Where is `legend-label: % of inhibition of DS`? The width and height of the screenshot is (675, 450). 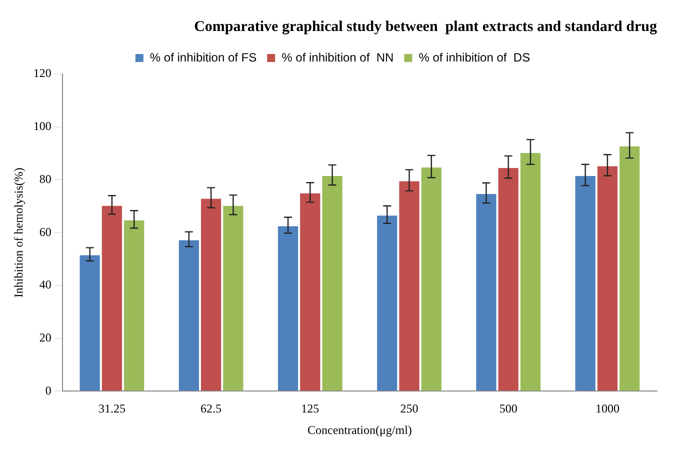 legend-label: % of inhibition of DS is located at coordinates (474, 57).